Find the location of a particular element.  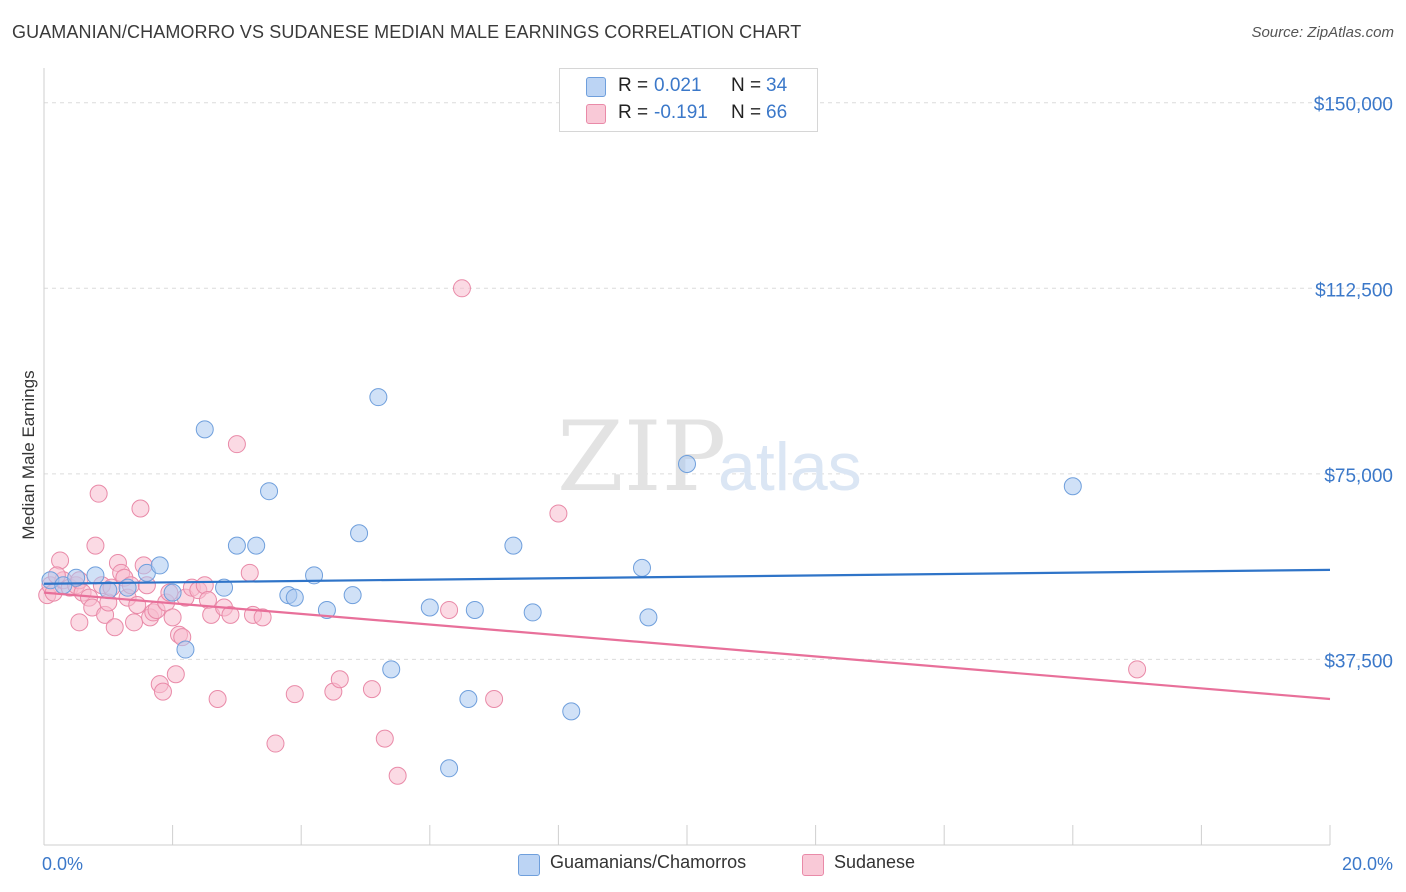

x-tick-label: 20.0% is located at coordinates (1367, 864).